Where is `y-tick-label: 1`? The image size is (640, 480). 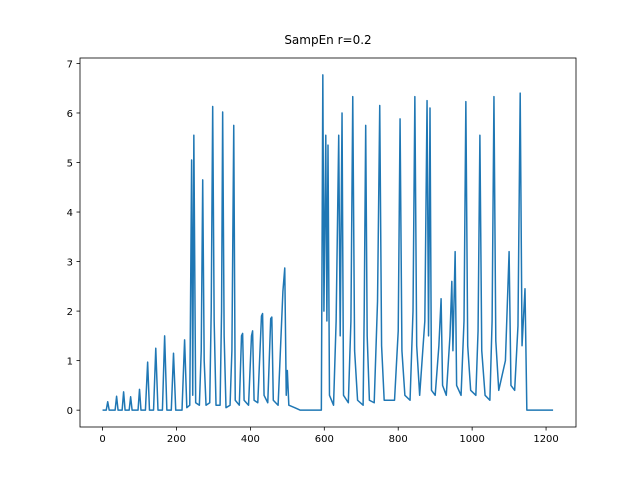 y-tick-label: 1 is located at coordinates (70, 362).